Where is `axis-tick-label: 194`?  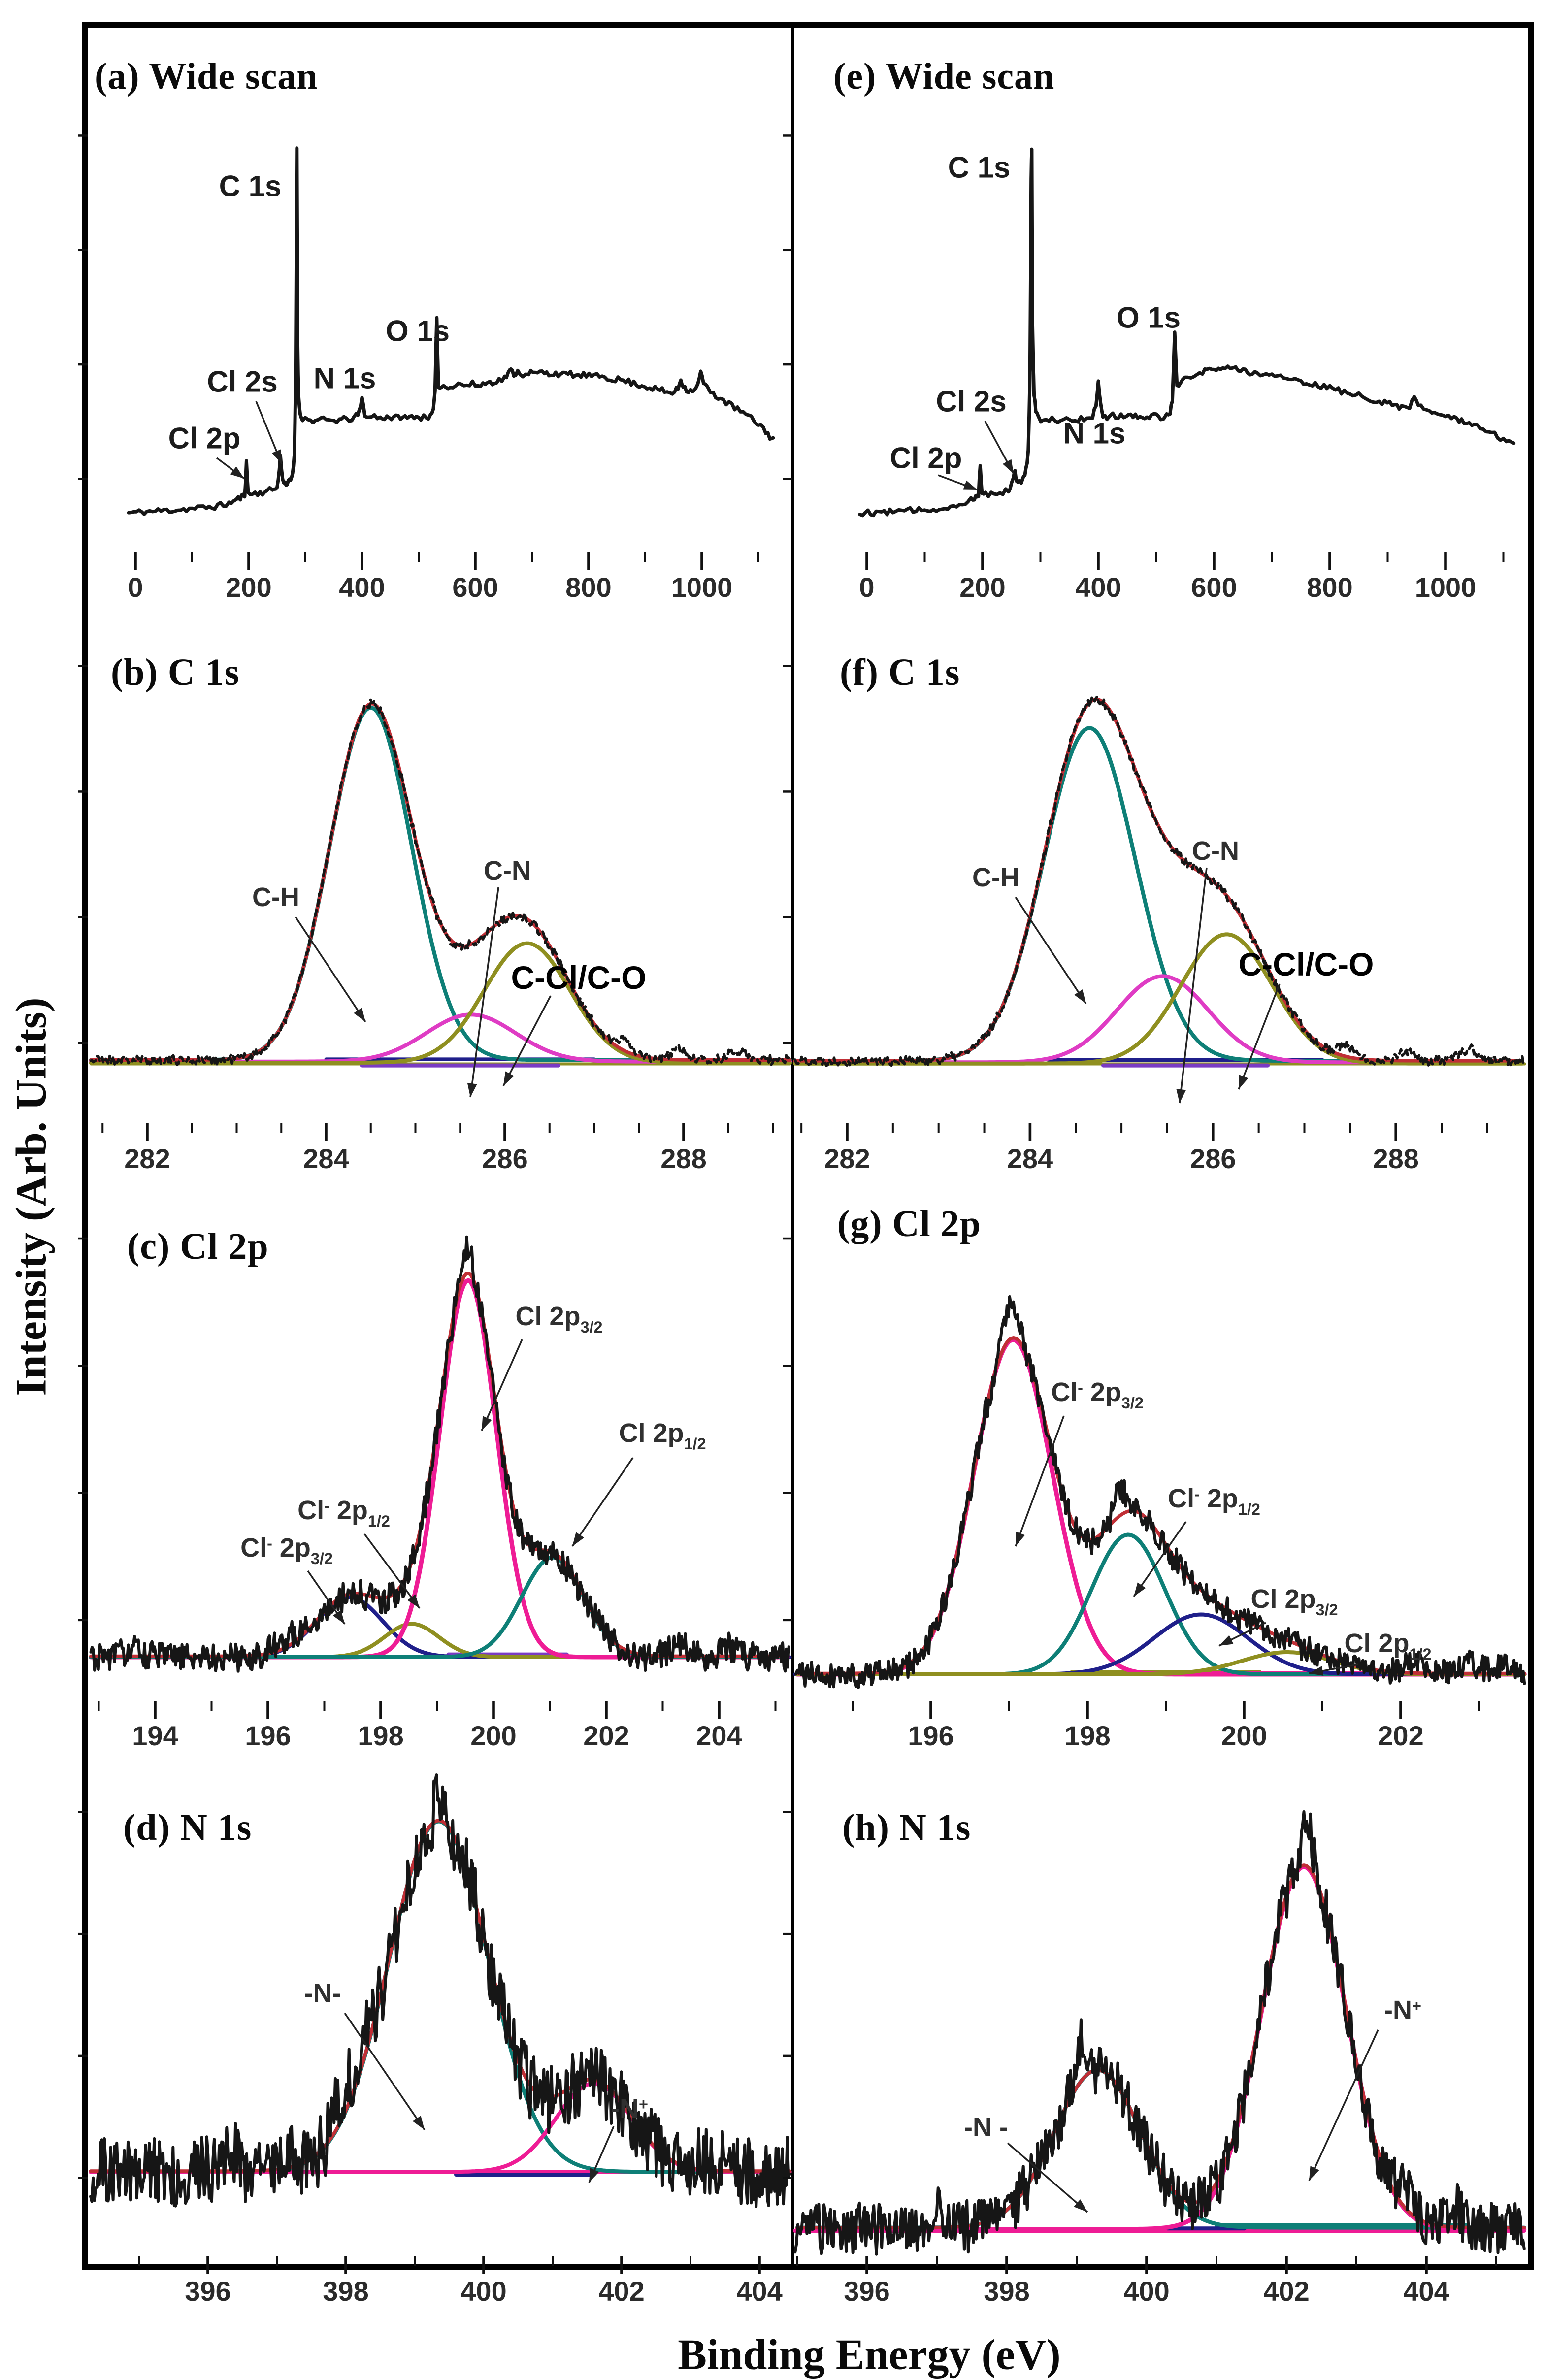 axis-tick-label: 194 is located at coordinates (155, 1735).